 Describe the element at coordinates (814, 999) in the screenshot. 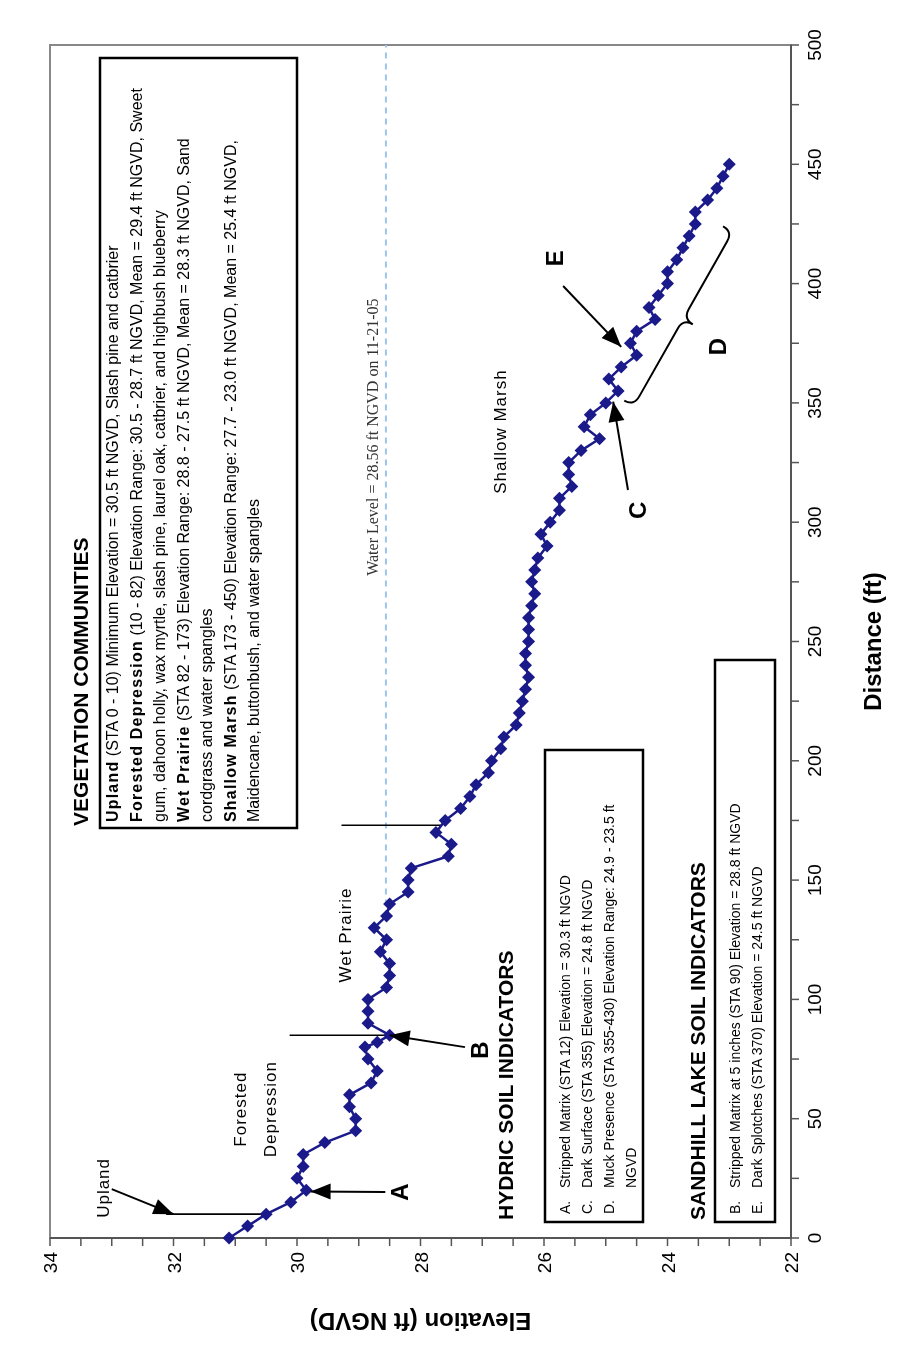

I see `y-tick-label: 100` at that location.